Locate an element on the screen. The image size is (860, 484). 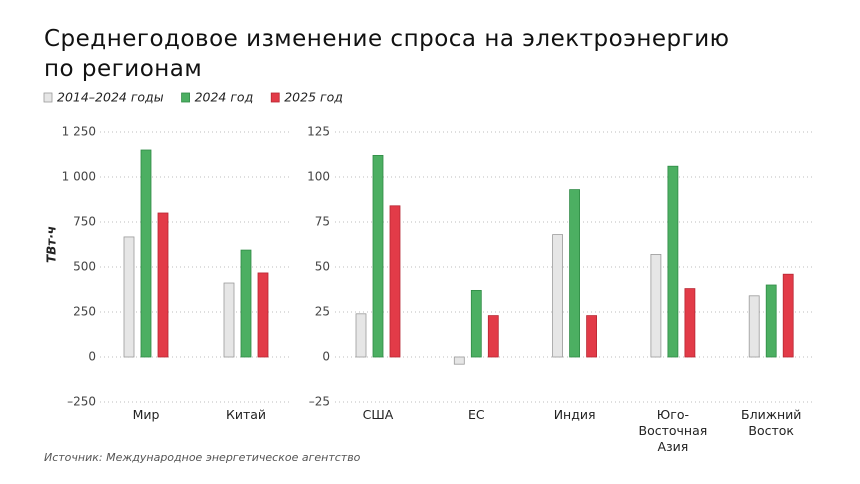
legend-label: 2014–2024 годы is located at coordinates (110, 97).